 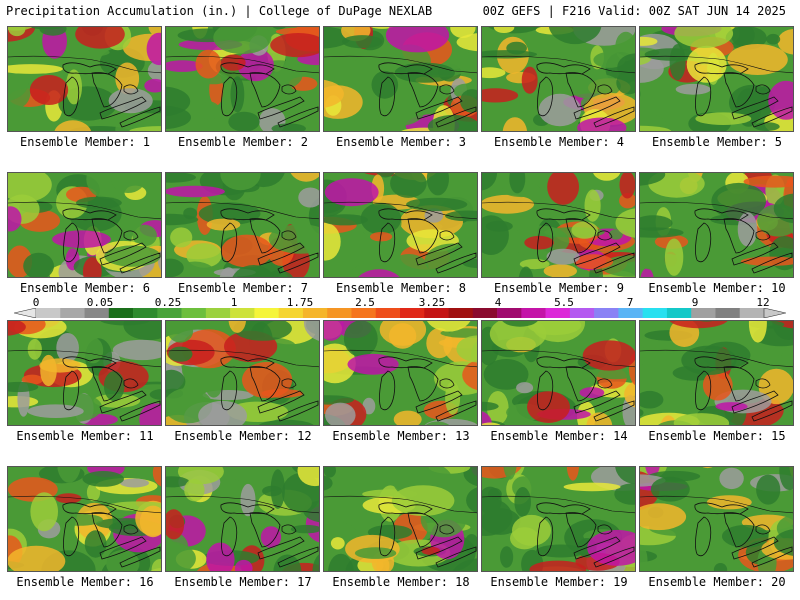 What do you see at coordinates (559, 582) in the screenshot?
I see `ensemble-member-label: Ensemble Member: 19` at bounding box center [559, 582].